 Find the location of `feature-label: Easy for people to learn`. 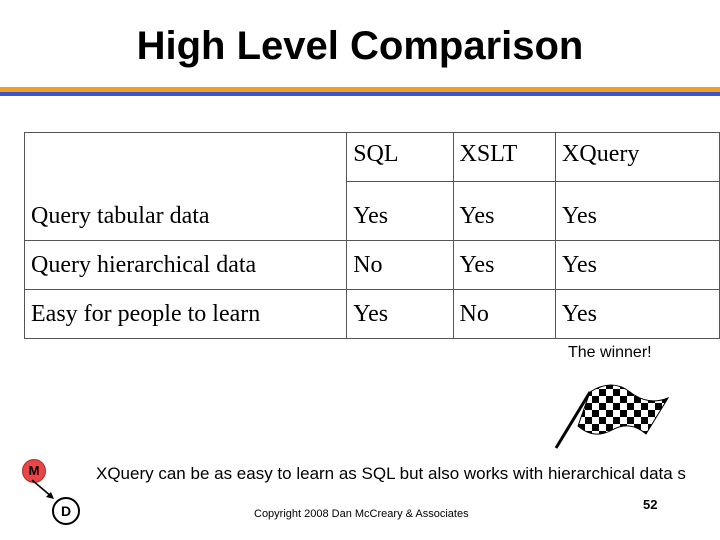

feature-label: Easy for people to learn is located at coordinates (185, 314).